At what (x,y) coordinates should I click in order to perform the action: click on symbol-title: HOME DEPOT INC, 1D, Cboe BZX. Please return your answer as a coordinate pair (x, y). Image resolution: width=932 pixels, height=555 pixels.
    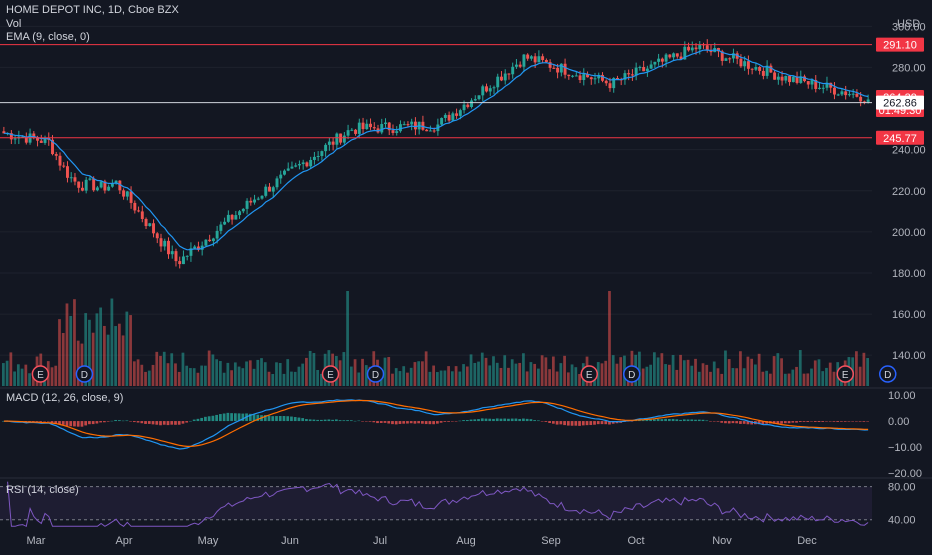
    Looking at the image, I should click on (92, 10).